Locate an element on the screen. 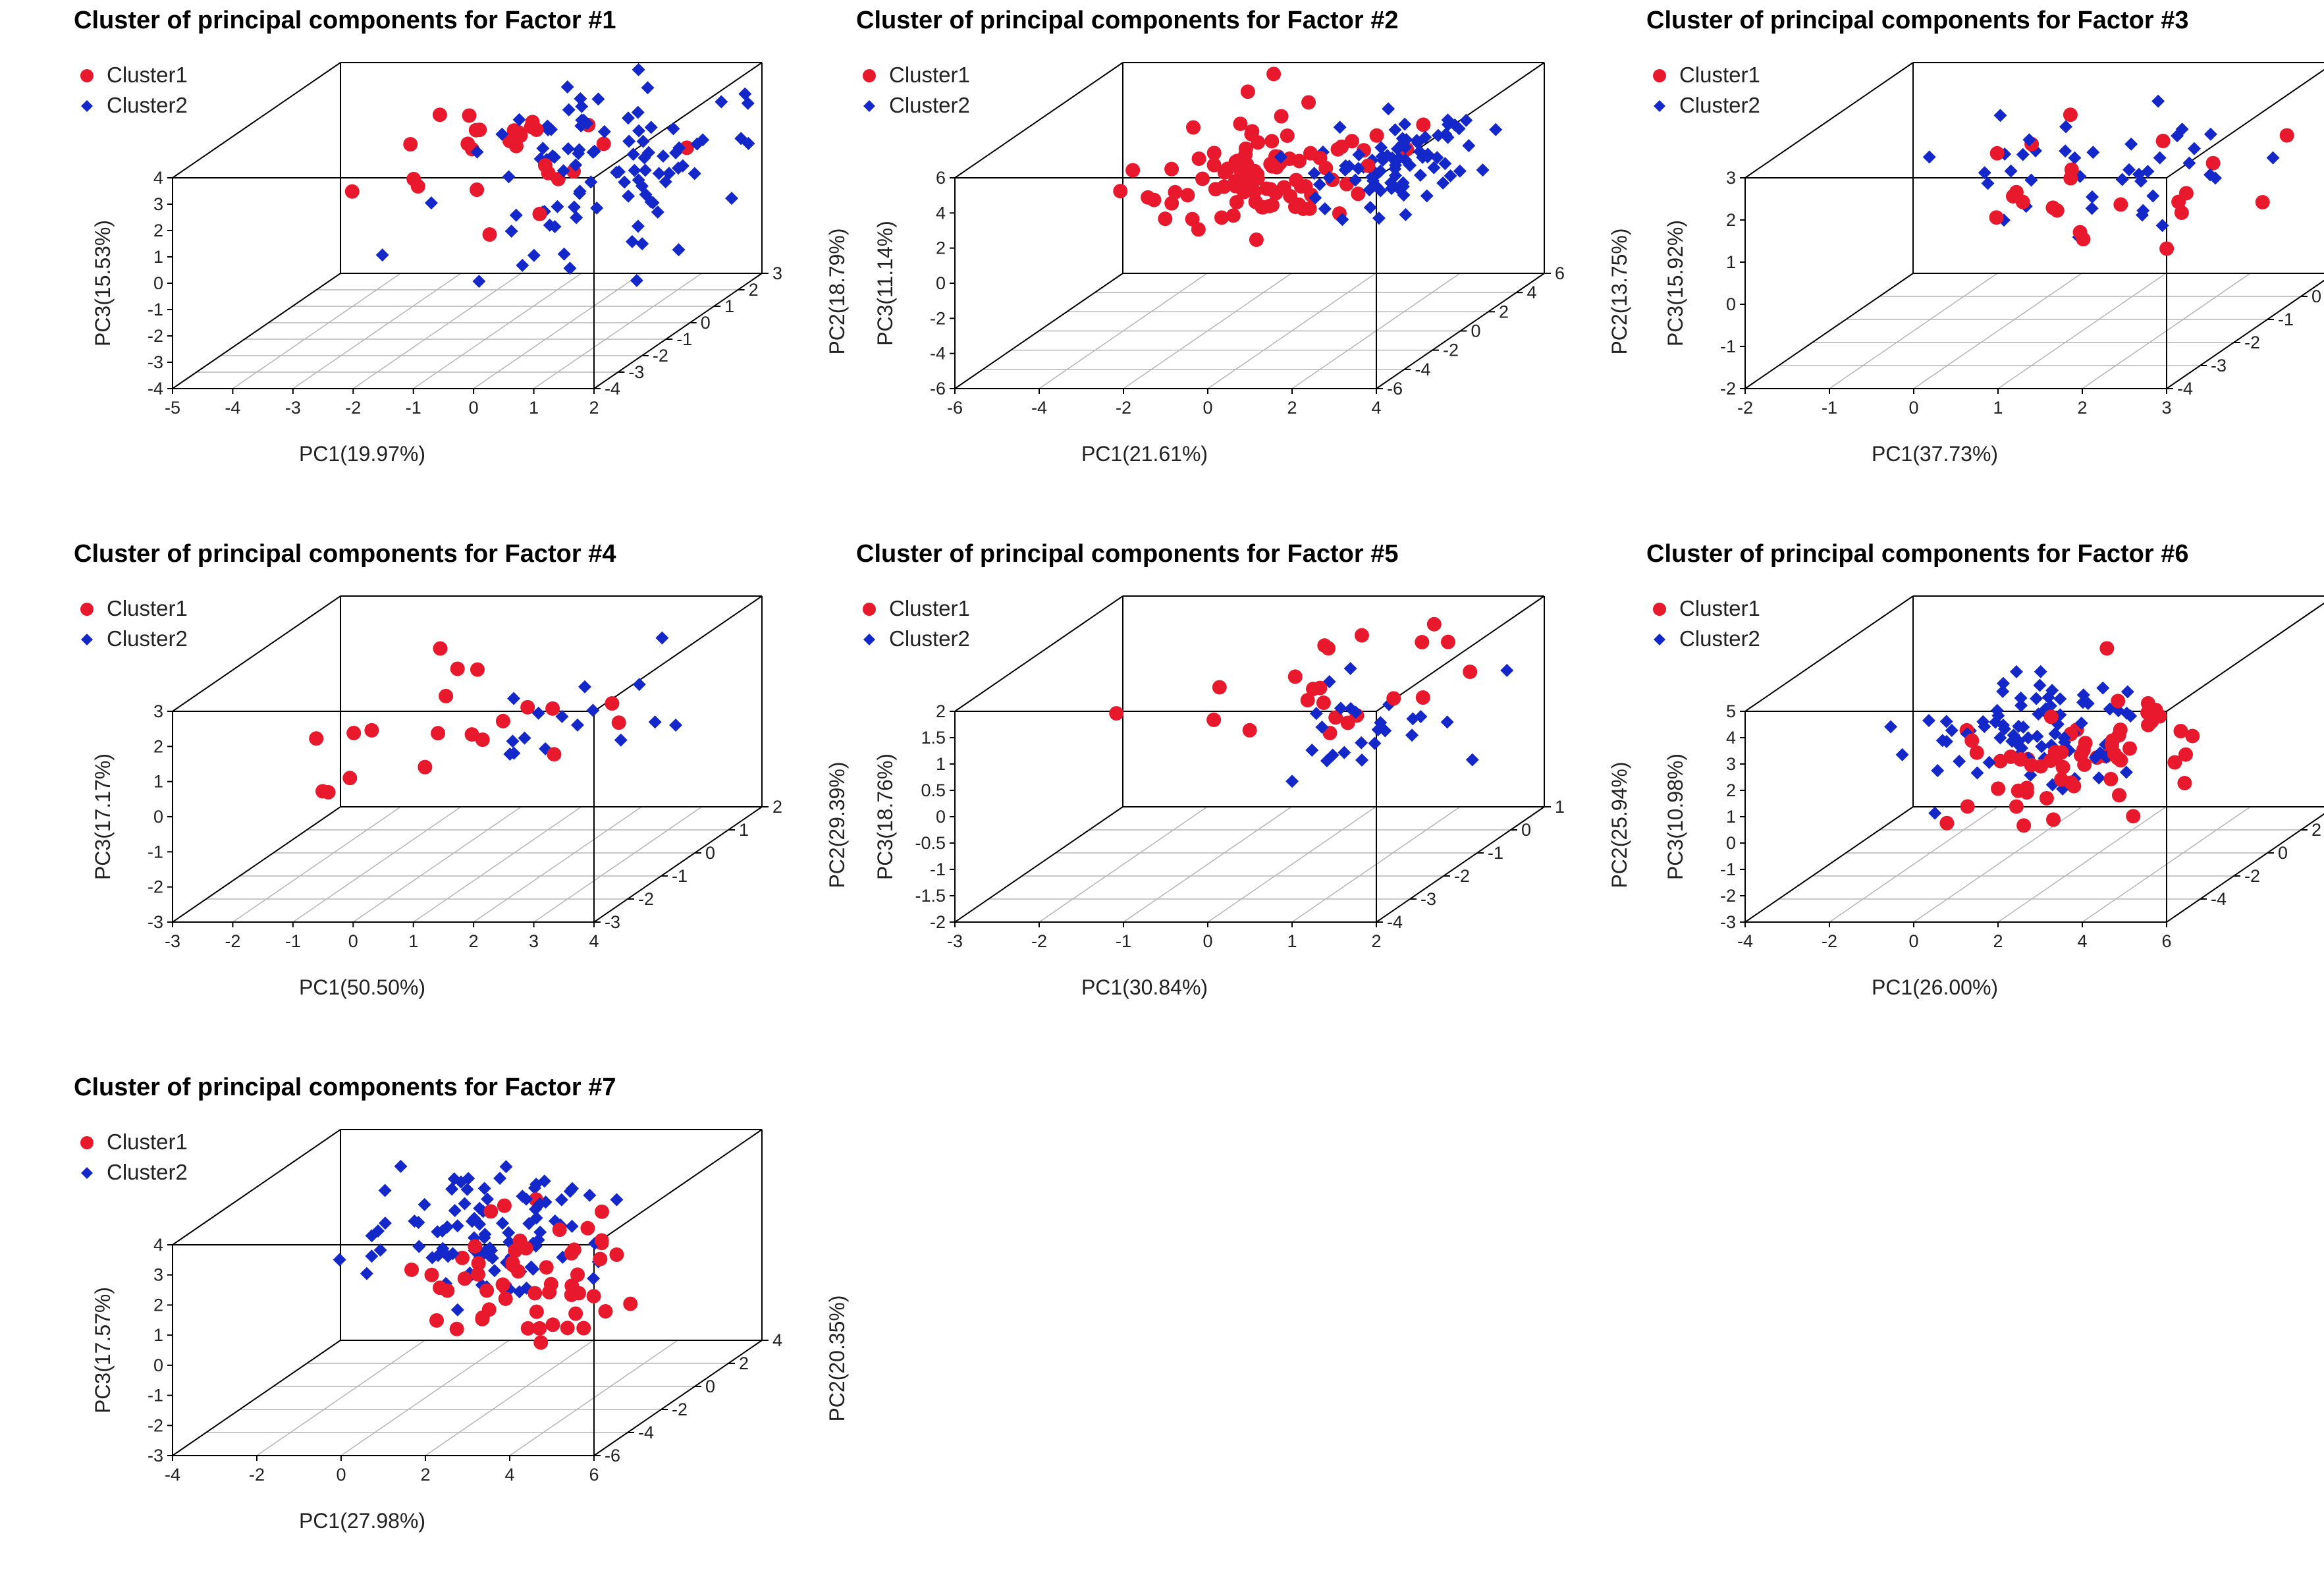  y-tick-label: -1 is located at coordinates (1496, 853).